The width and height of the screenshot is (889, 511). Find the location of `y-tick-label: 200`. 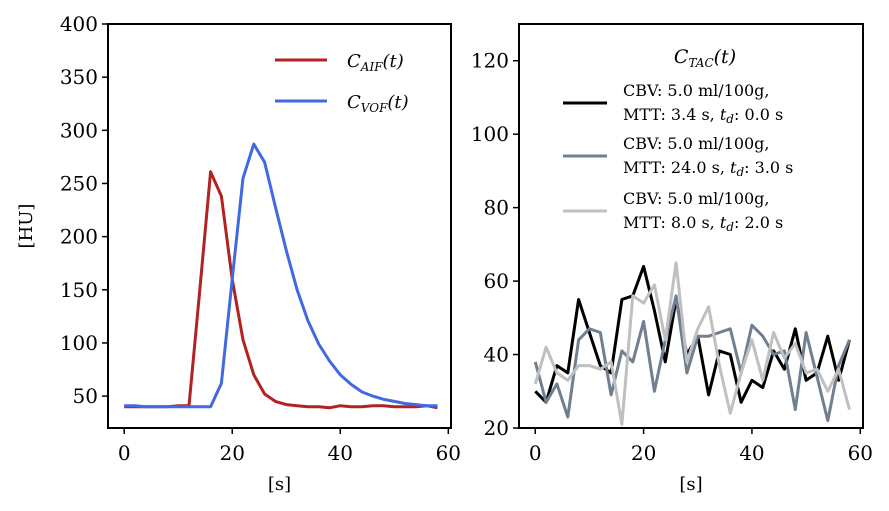

y-tick-label: 200 is located at coordinates (79, 237).